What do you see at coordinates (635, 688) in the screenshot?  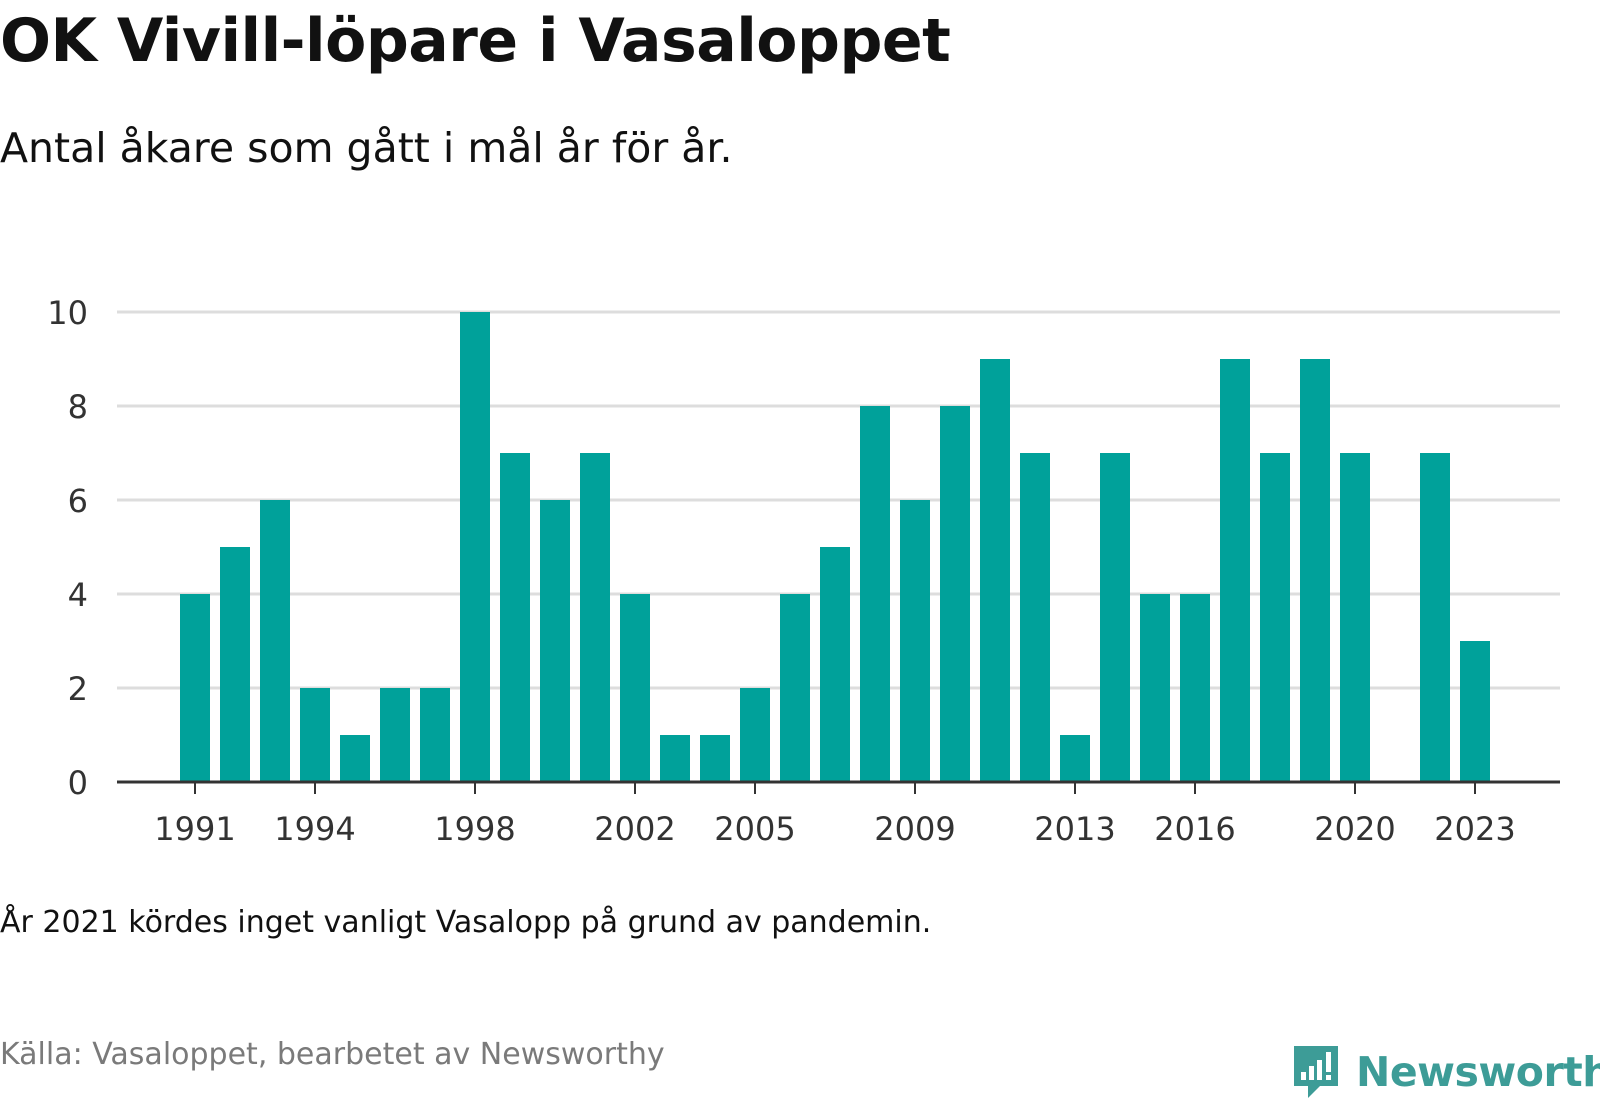 I see `bar-2002` at bounding box center [635, 688].